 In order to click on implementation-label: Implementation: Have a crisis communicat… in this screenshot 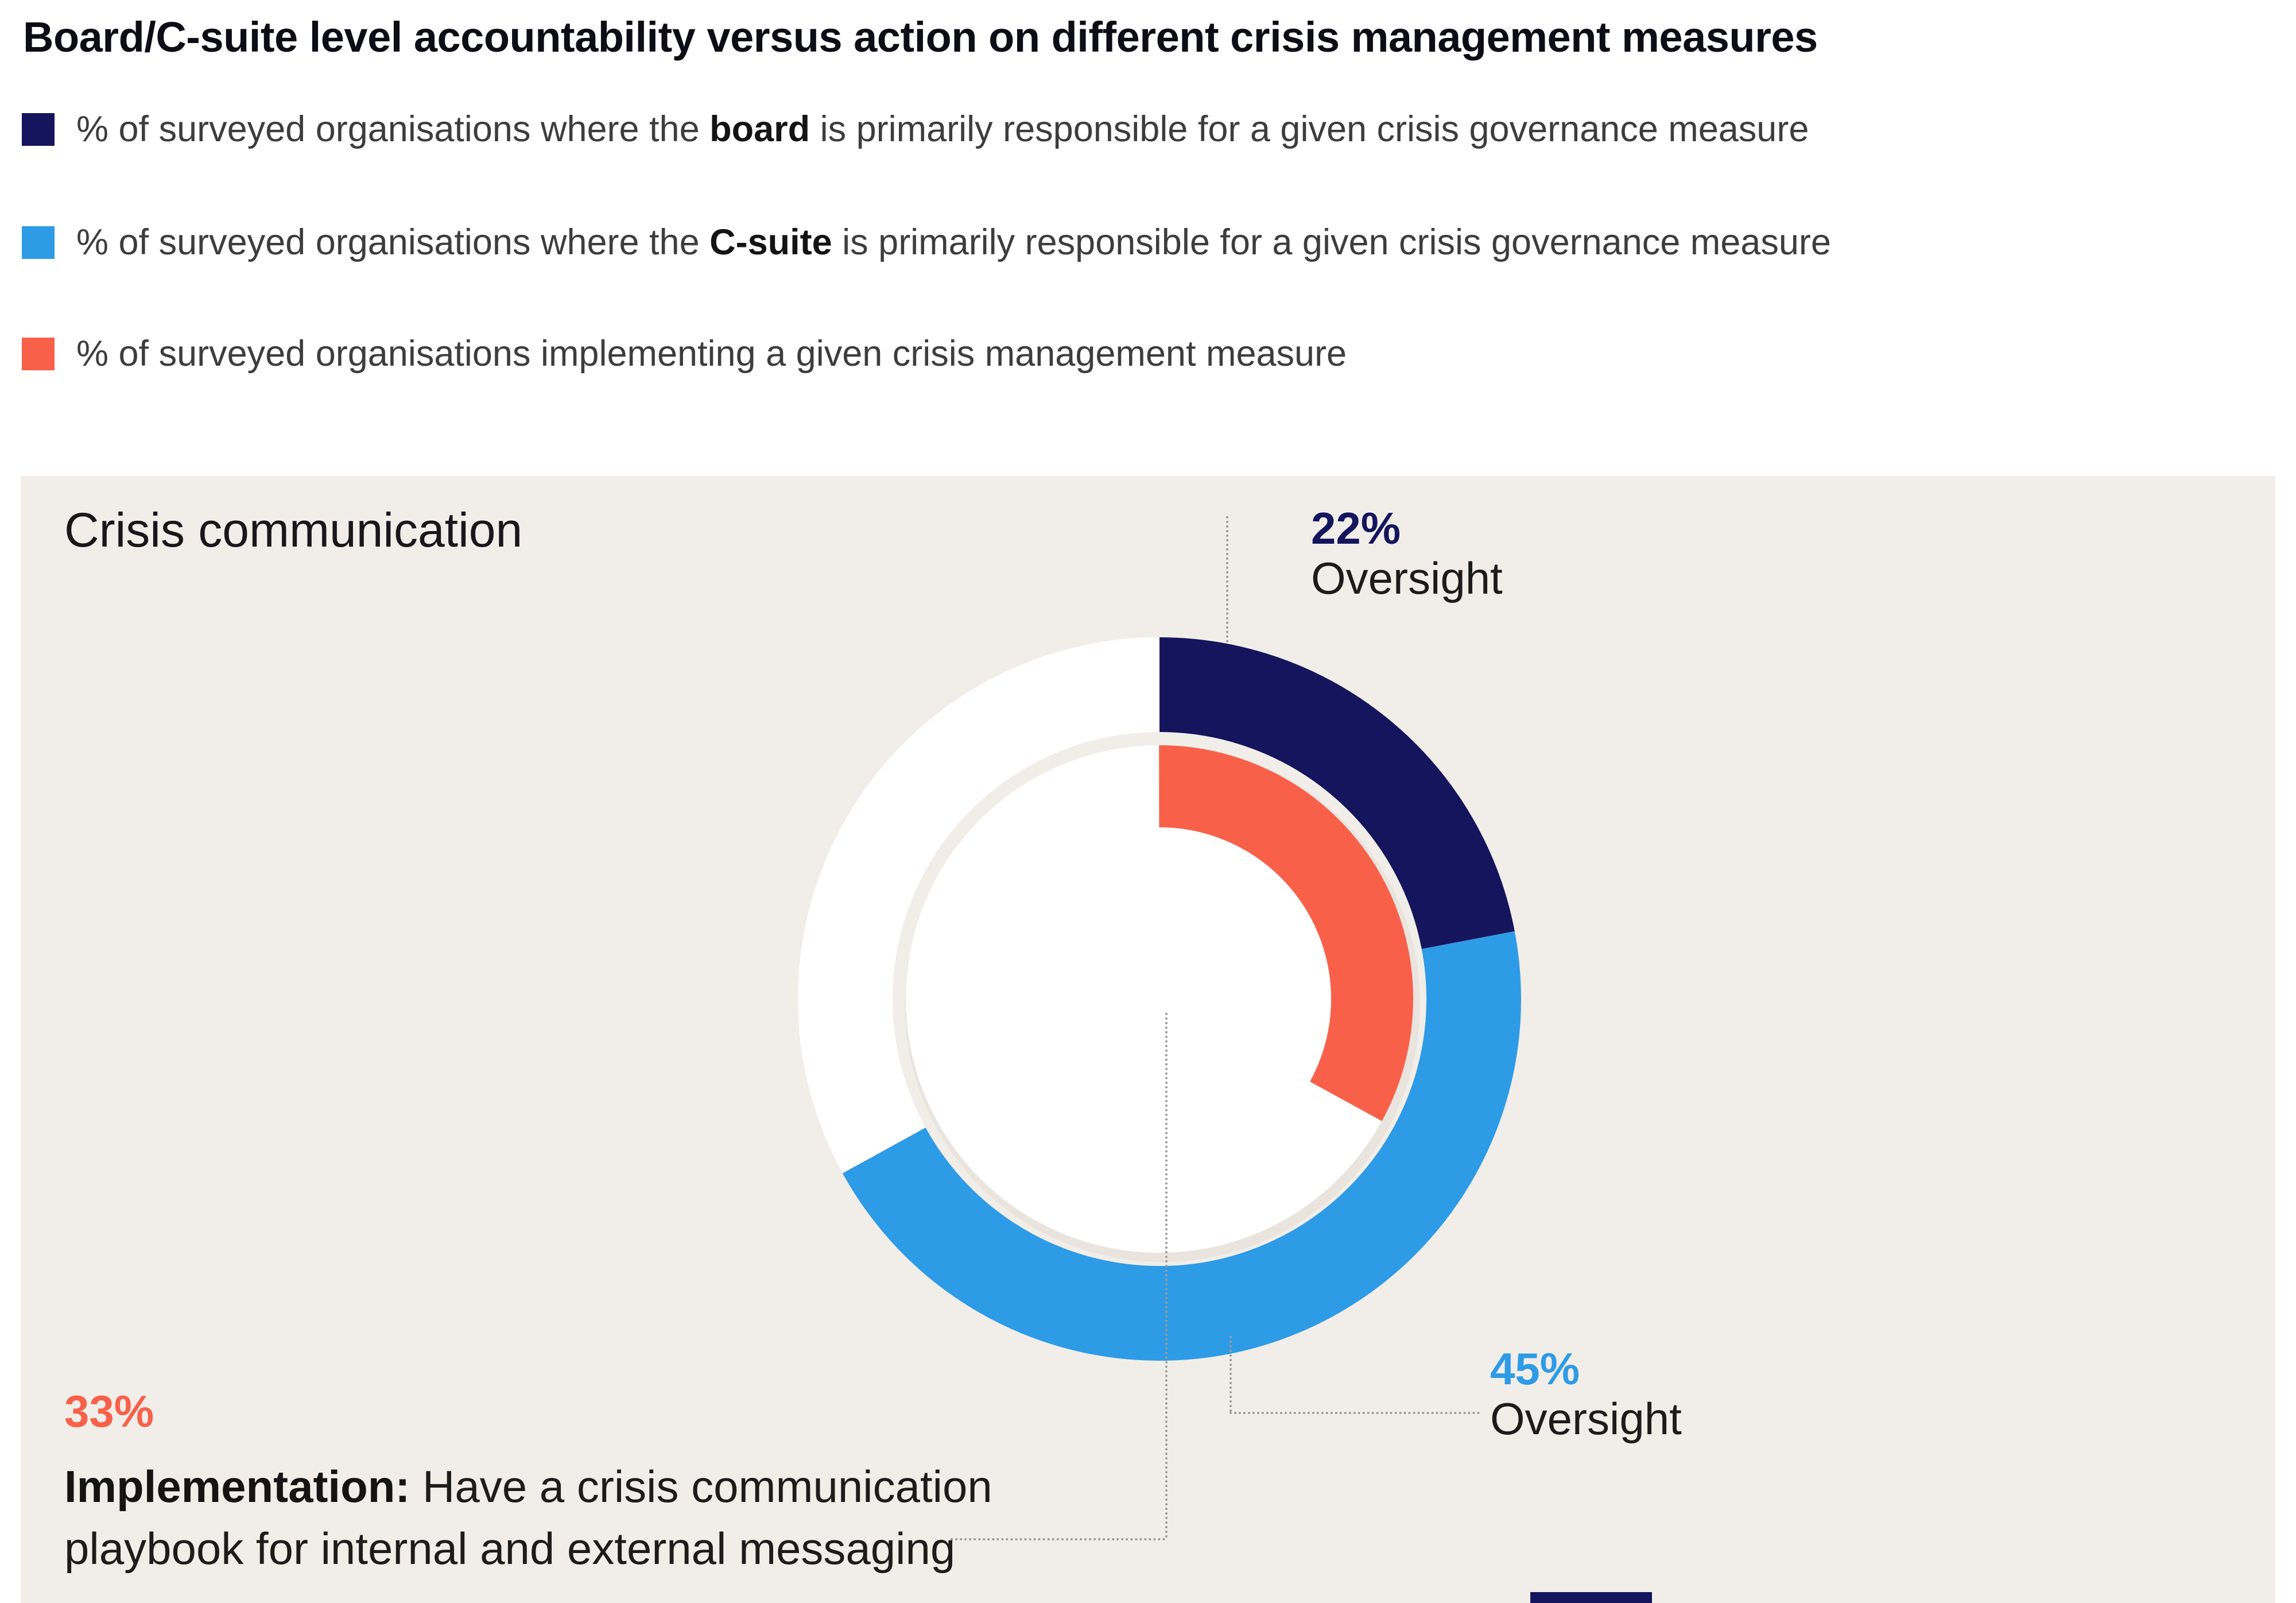, I will do `click(540, 1517)`.